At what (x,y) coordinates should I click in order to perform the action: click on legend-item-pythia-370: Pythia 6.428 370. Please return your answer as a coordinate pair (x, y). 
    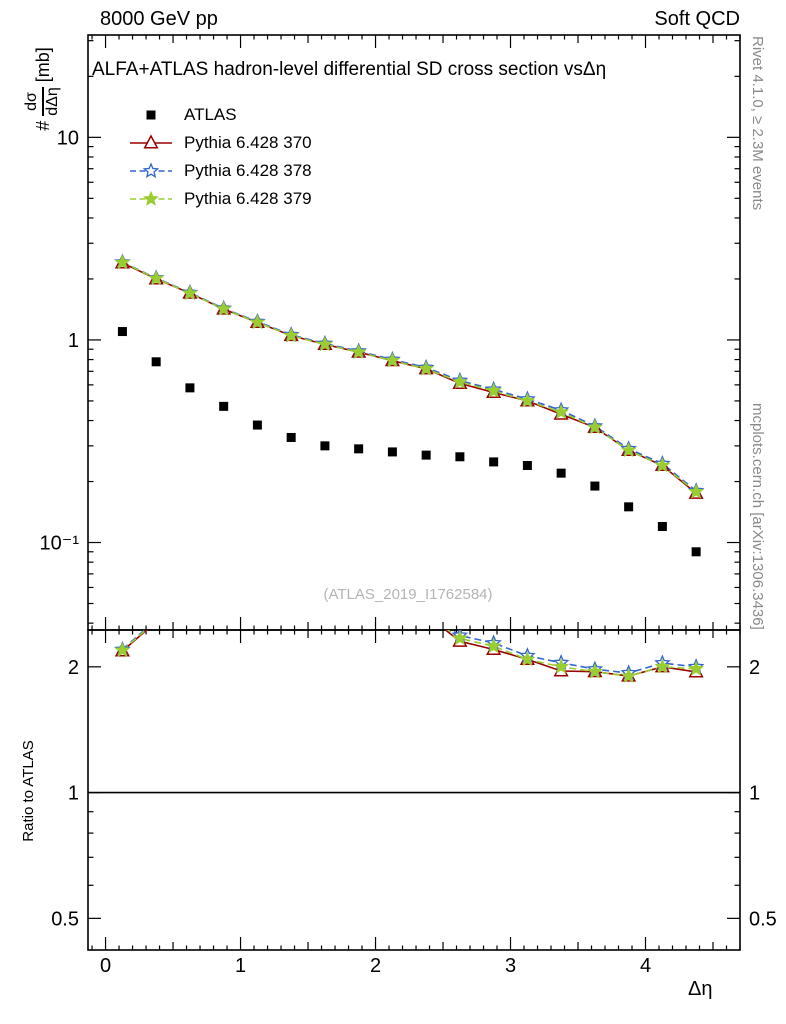
    Looking at the image, I should click on (220, 143).